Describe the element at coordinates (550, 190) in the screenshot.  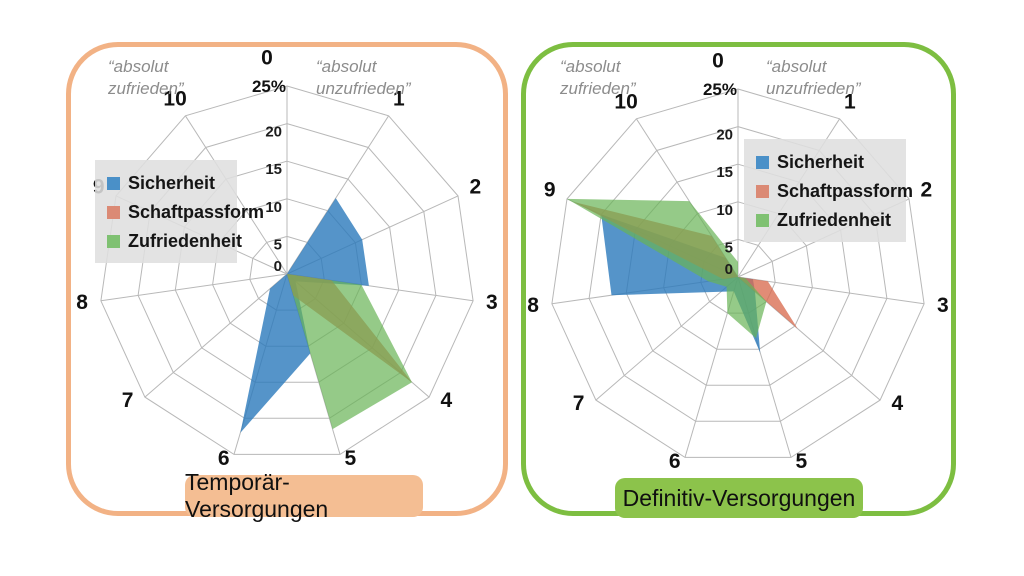
I see `axis-label-9: 9` at that location.